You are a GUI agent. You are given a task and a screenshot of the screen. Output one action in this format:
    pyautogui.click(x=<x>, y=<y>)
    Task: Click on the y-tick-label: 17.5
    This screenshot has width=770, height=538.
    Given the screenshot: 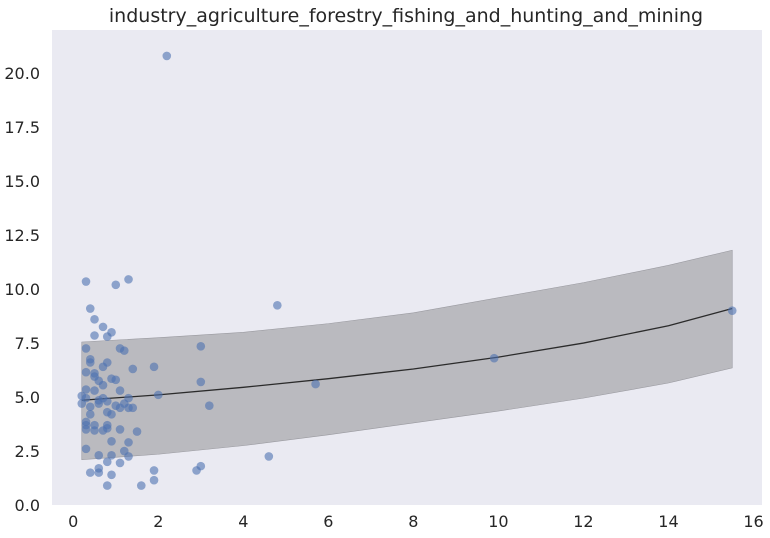 What is the action you would take?
    pyautogui.click(x=22, y=127)
    